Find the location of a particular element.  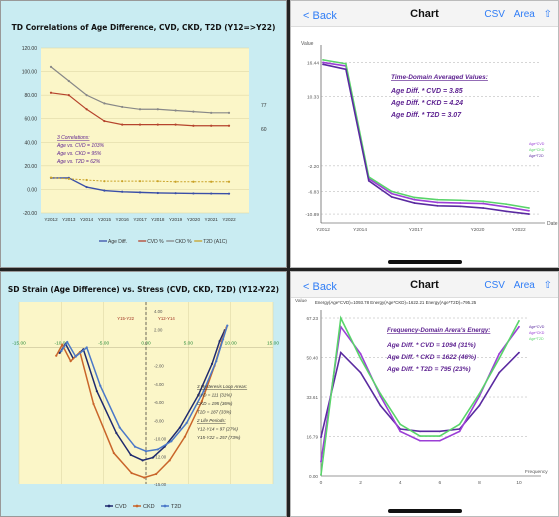

y-tick-label: 80.00 is located at coordinates (30, 96).